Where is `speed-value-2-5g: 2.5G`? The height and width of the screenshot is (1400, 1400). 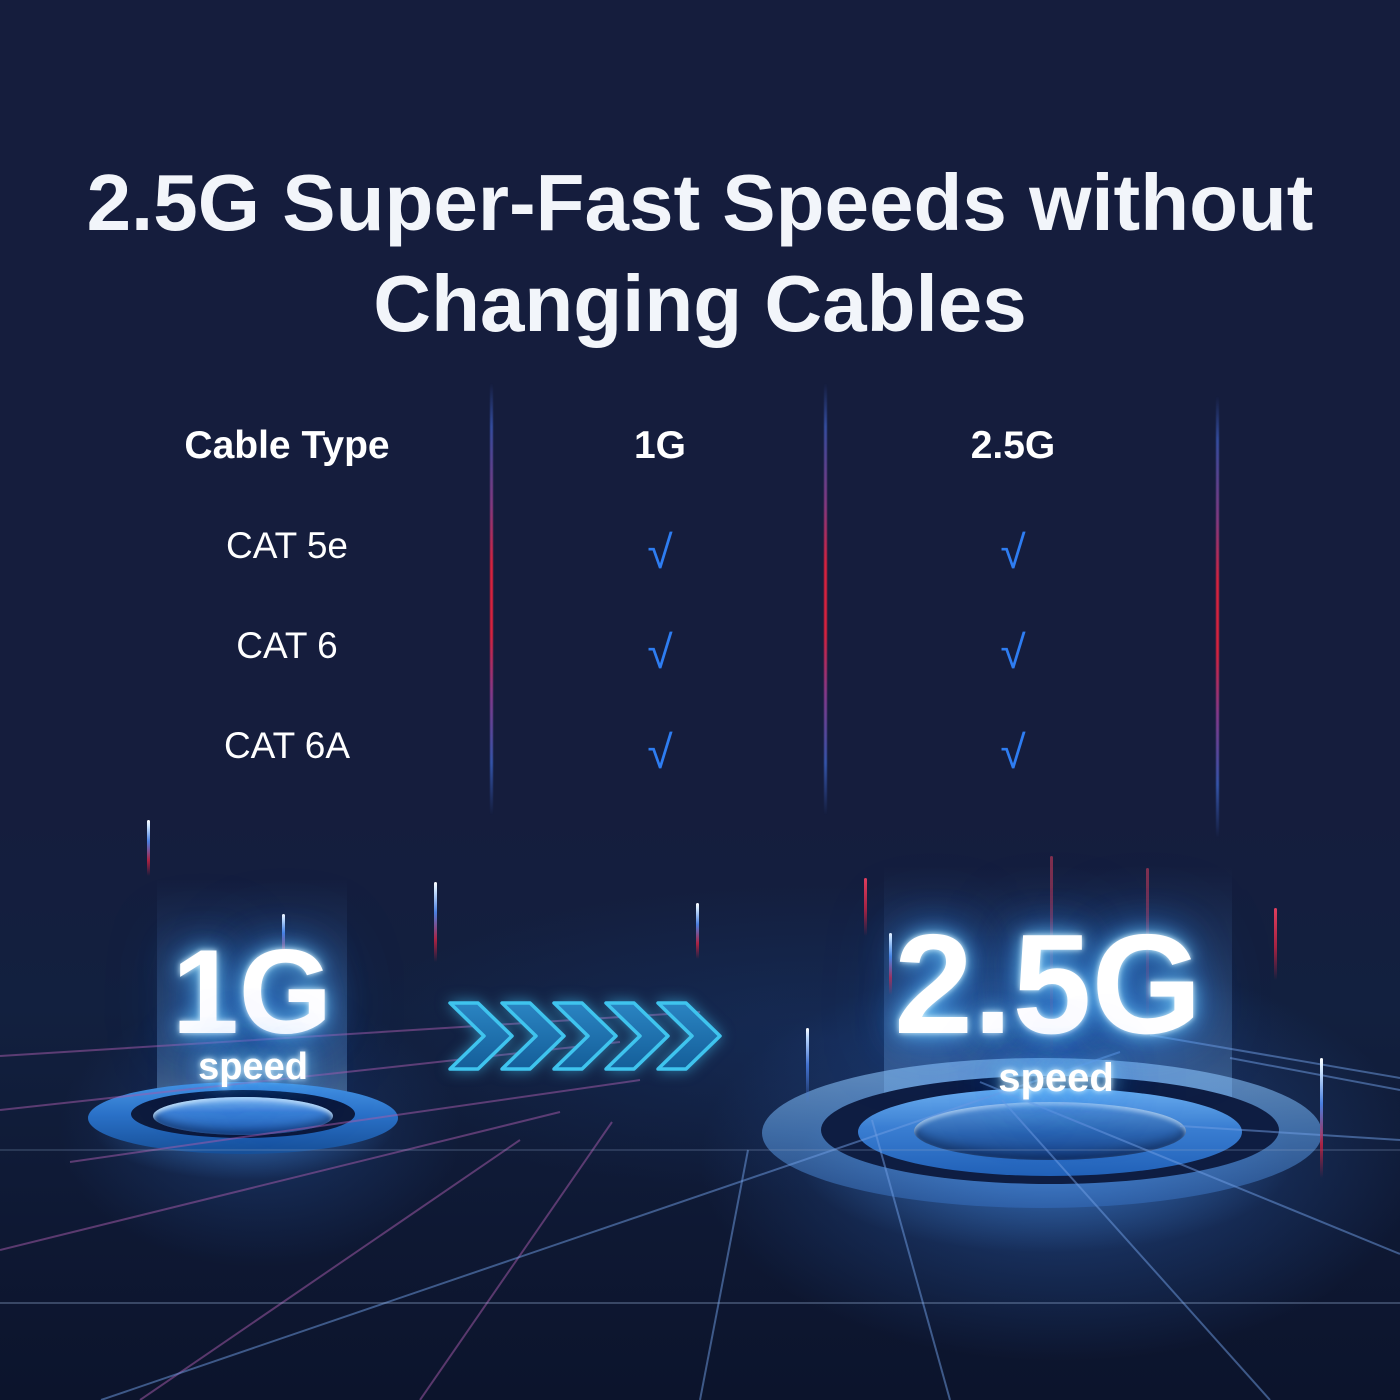 speed-value-2-5g: 2.5G is located at coordinates (1048, 984).